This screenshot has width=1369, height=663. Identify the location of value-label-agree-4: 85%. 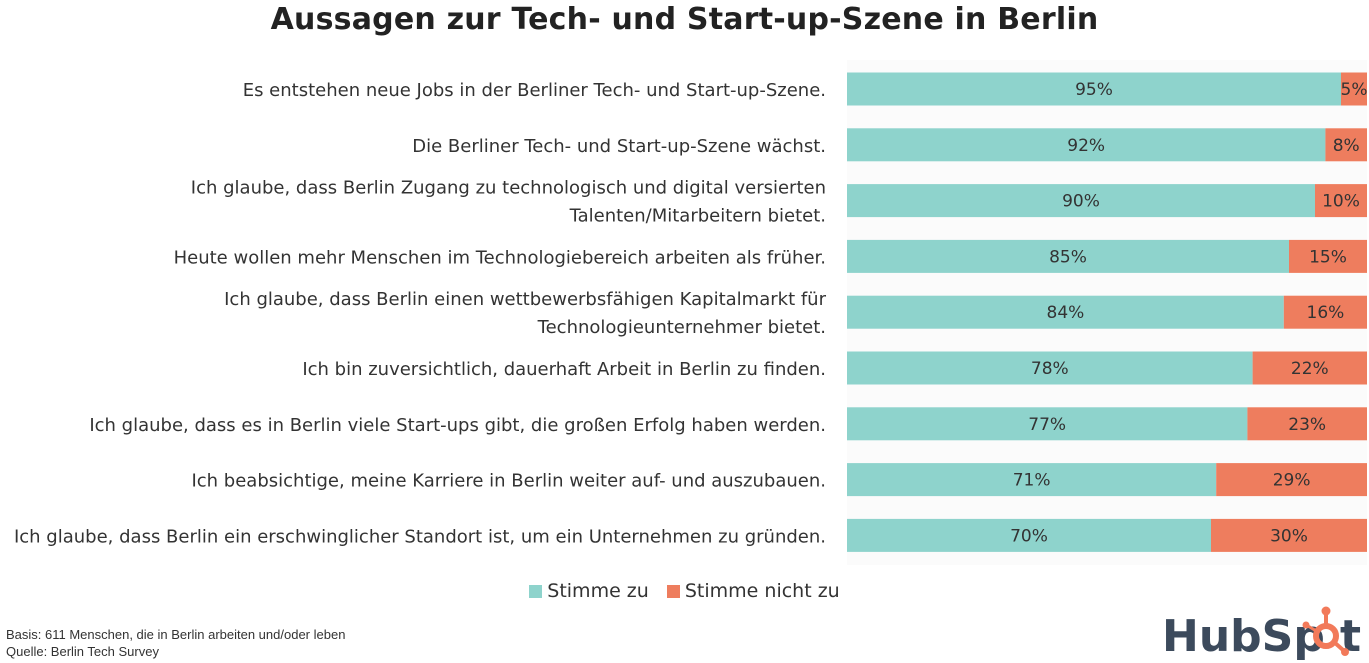
(1068, 257).